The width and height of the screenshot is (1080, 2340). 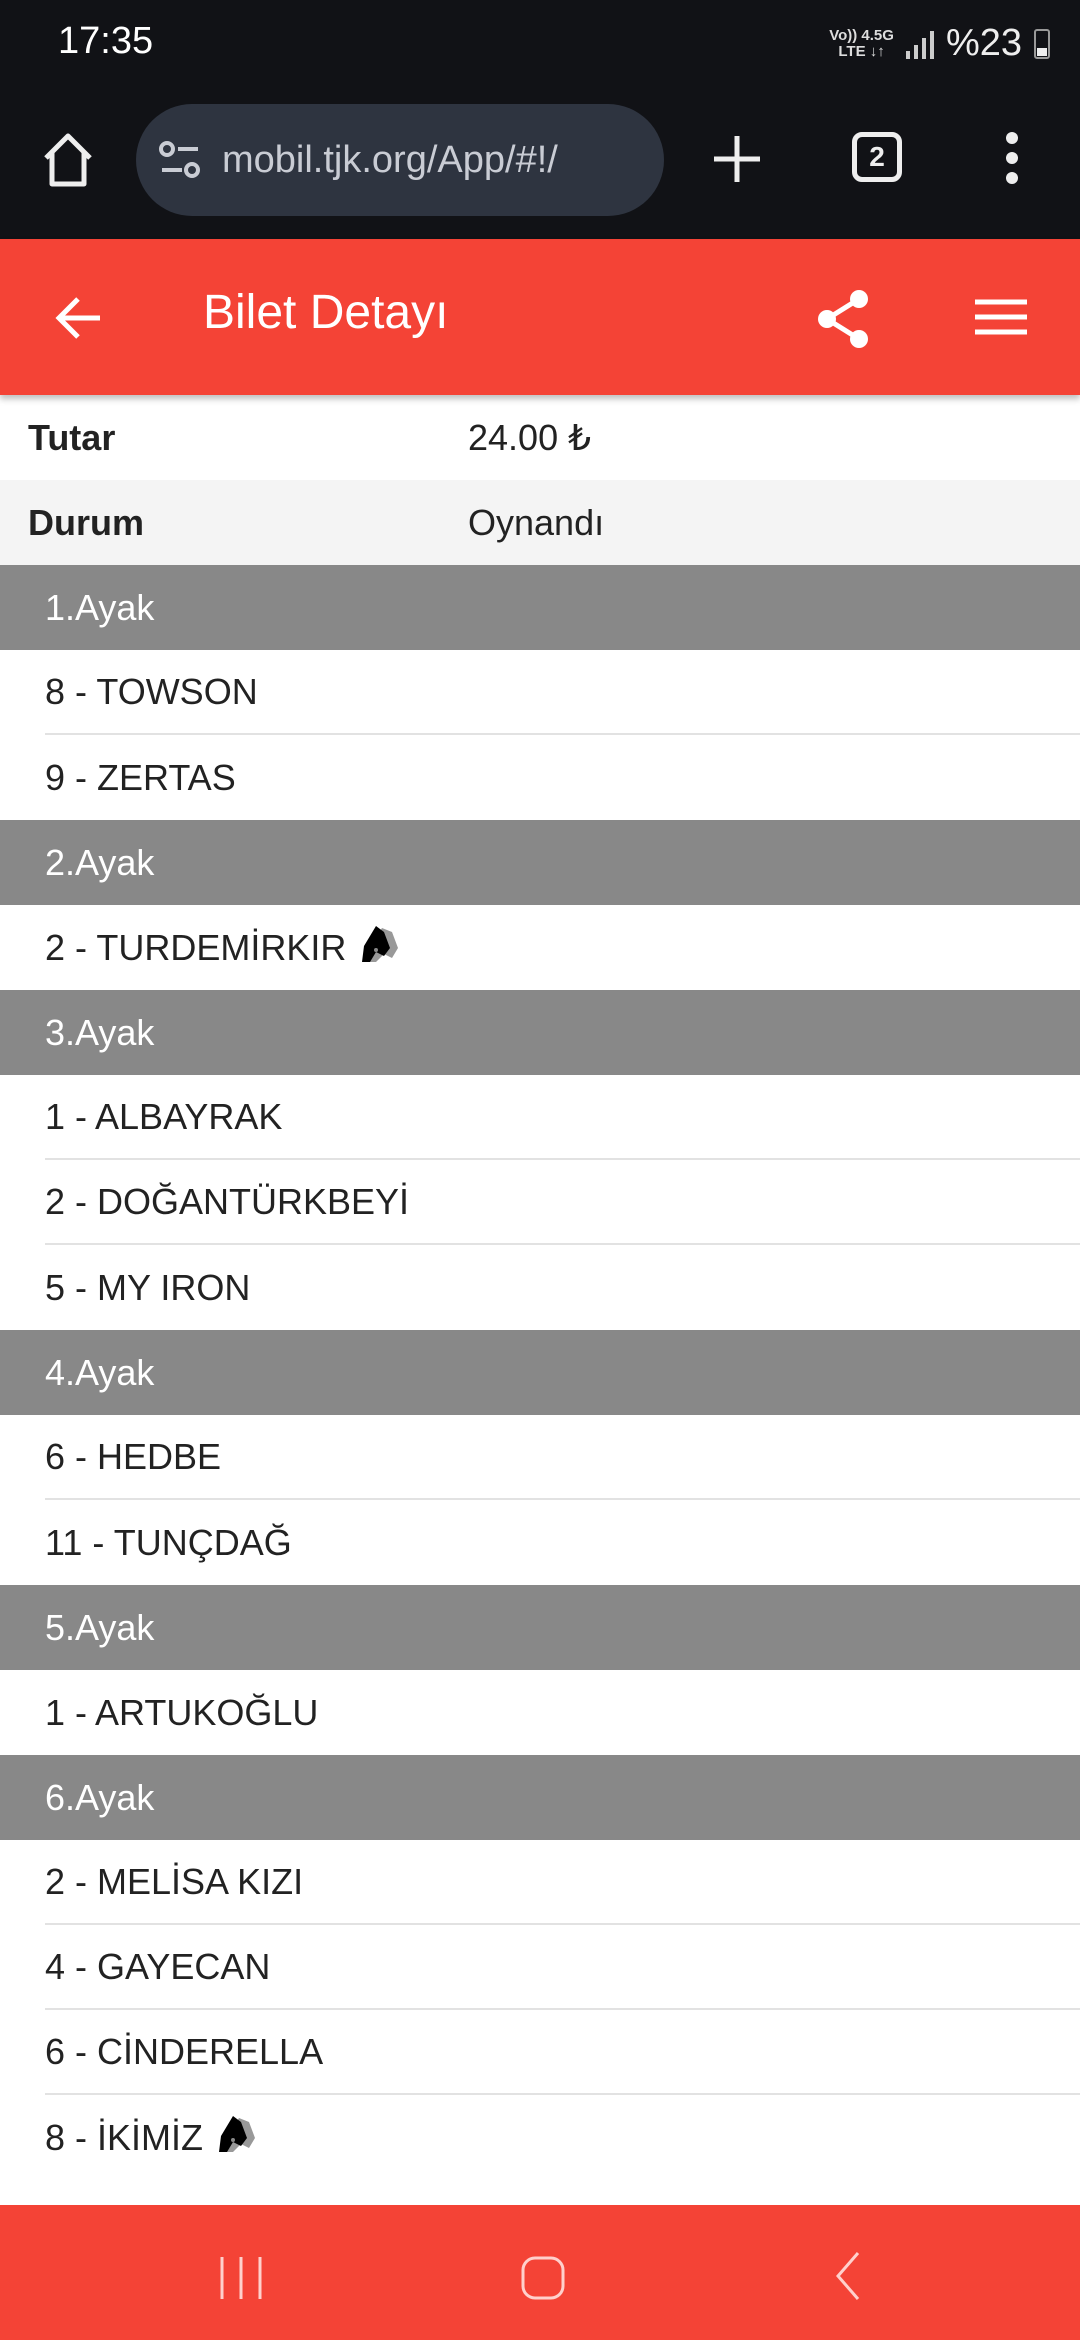 I want to click on horse-name: 8 - TOWSON, so click(x=151, y=691).